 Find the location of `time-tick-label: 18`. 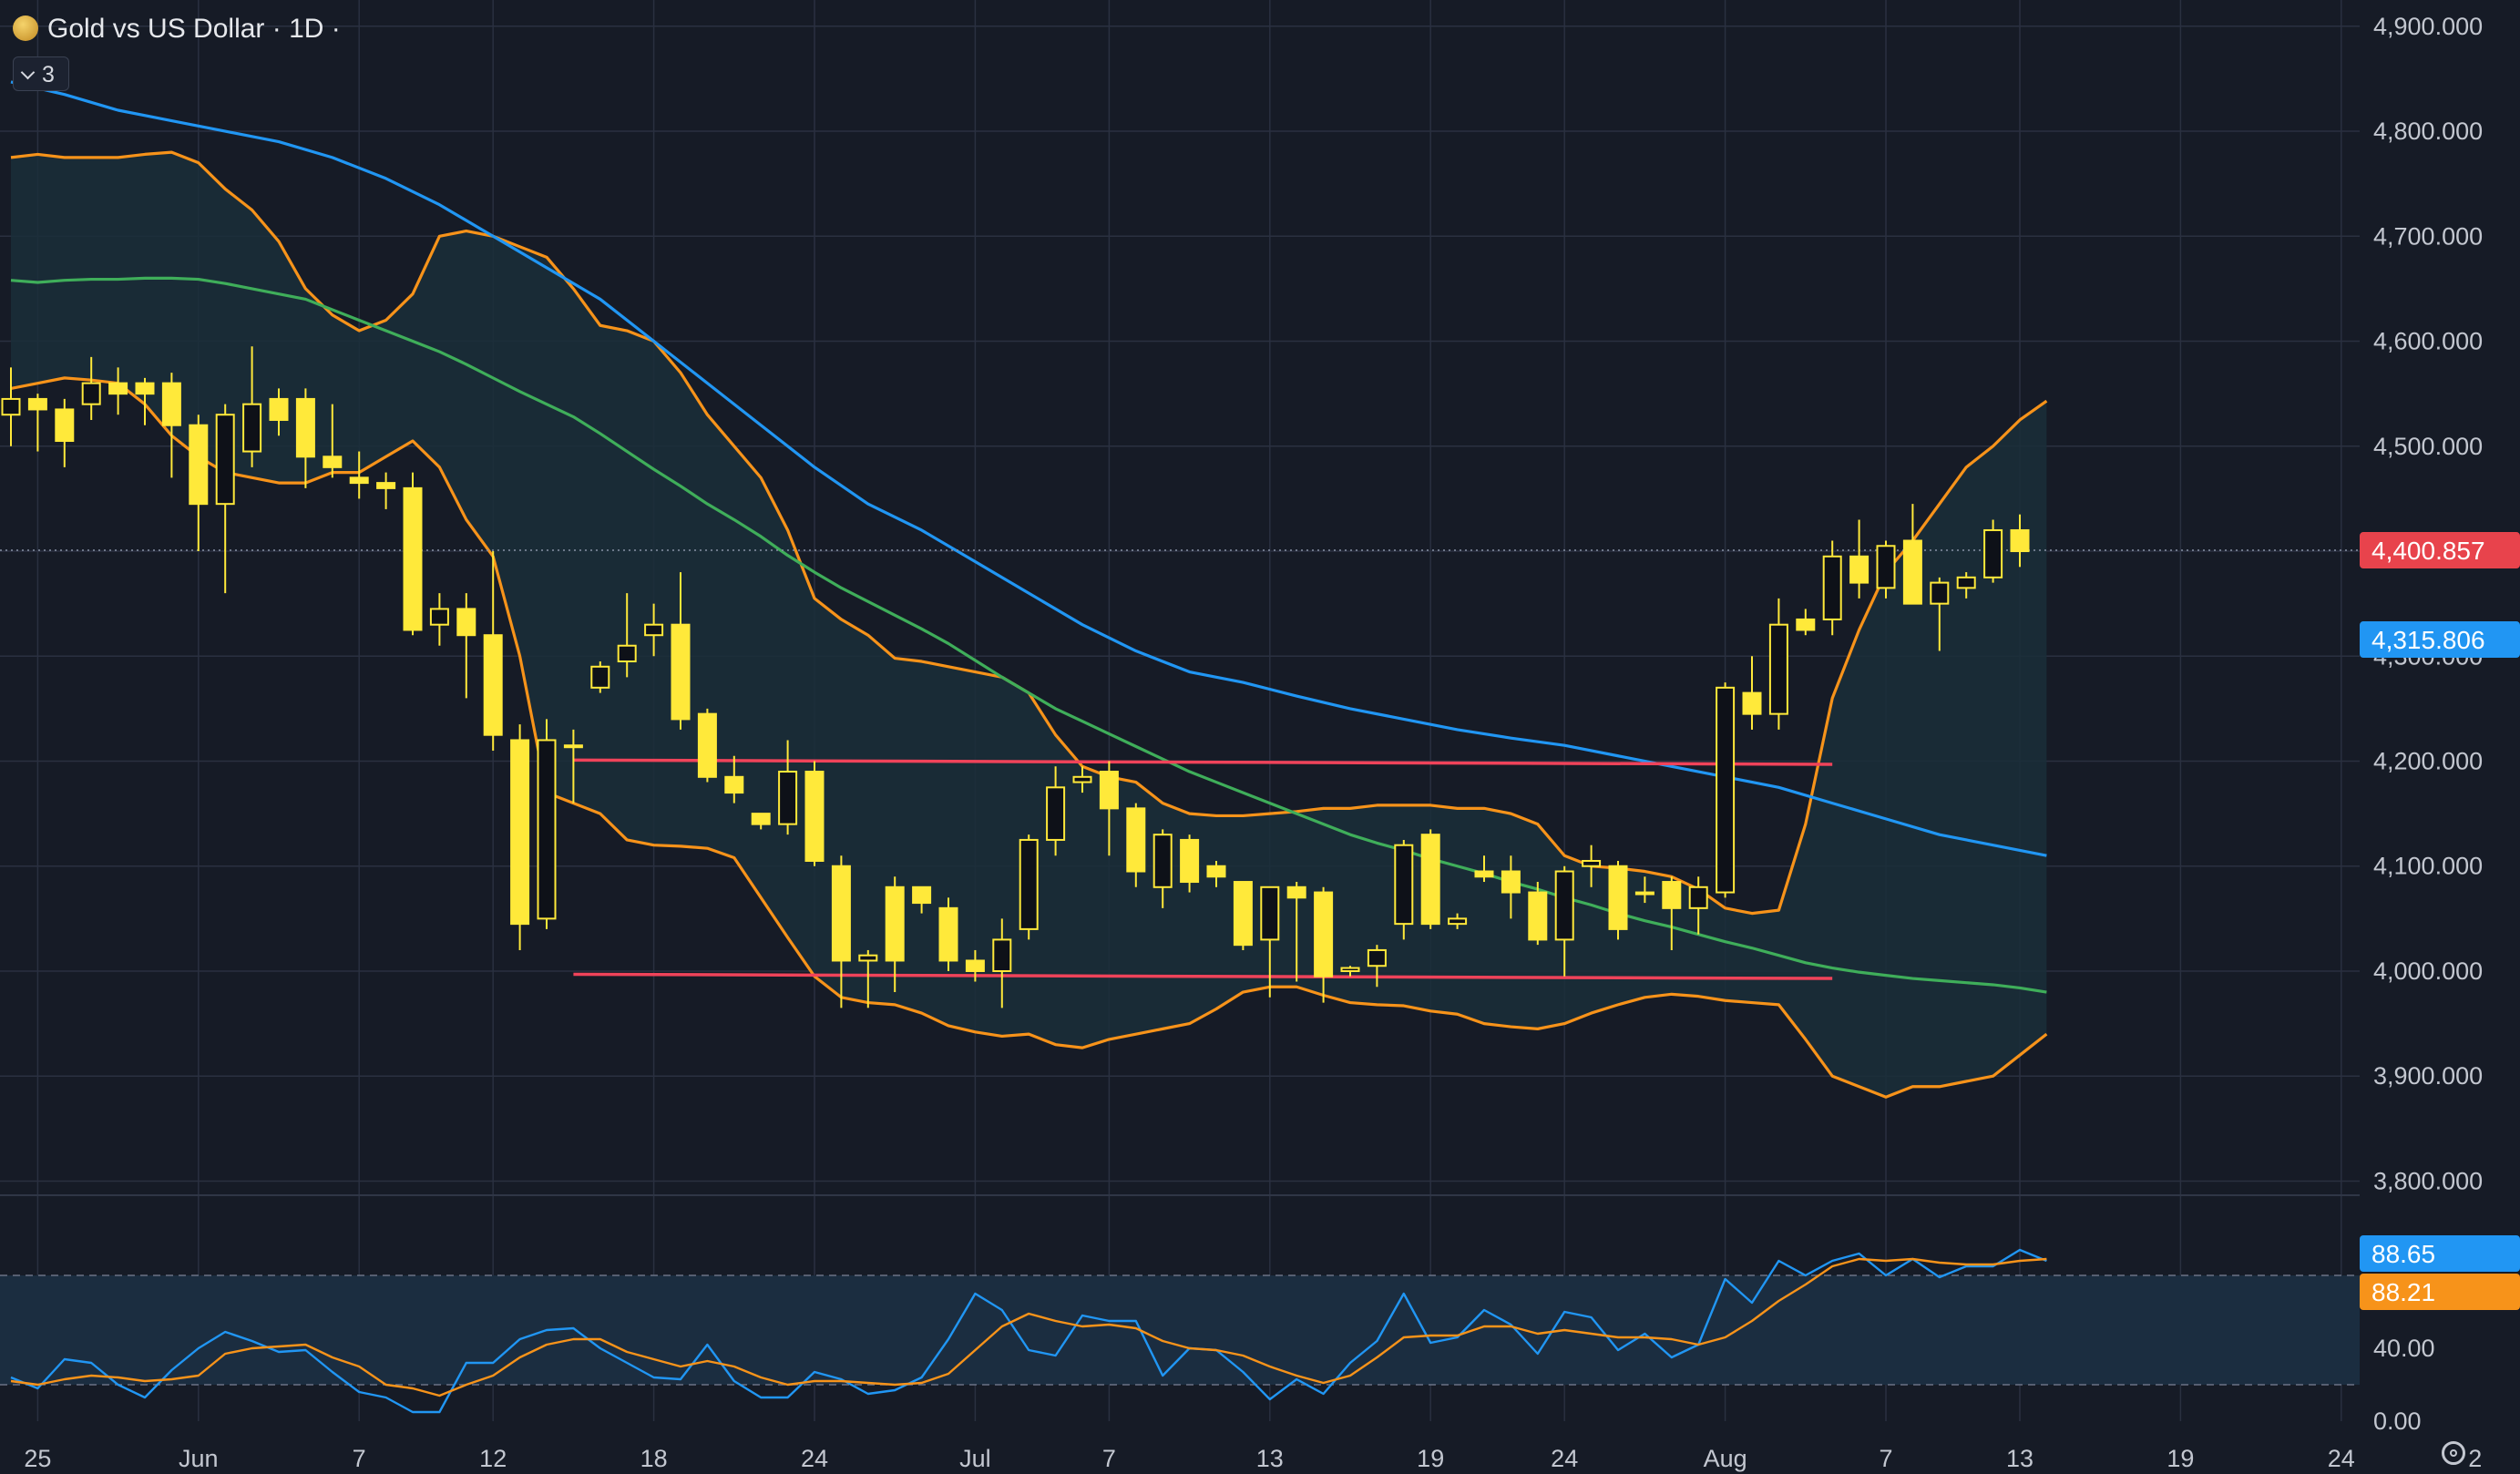

time-tick-label: 18 is located at coordinates (654, 1458).